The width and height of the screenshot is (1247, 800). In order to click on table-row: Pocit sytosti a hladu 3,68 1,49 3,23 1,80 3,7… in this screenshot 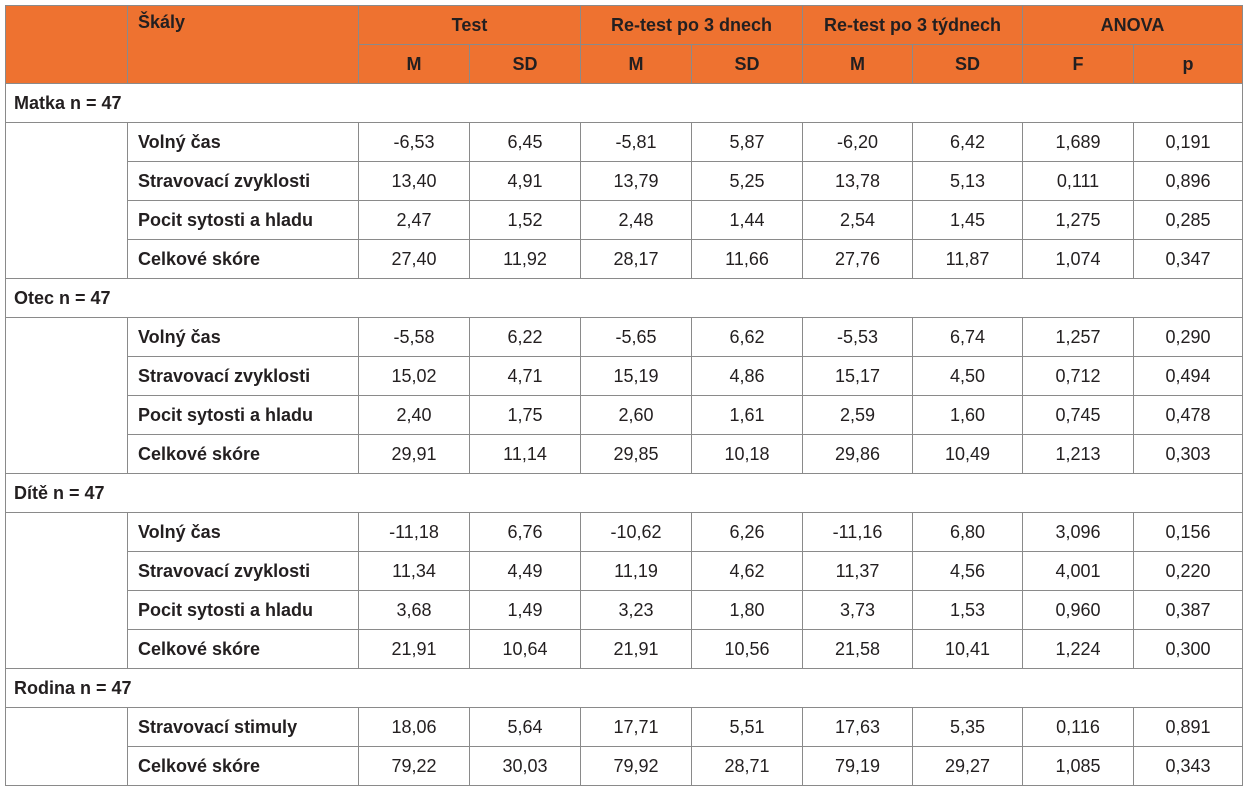, I will do `click(624, 610)`.